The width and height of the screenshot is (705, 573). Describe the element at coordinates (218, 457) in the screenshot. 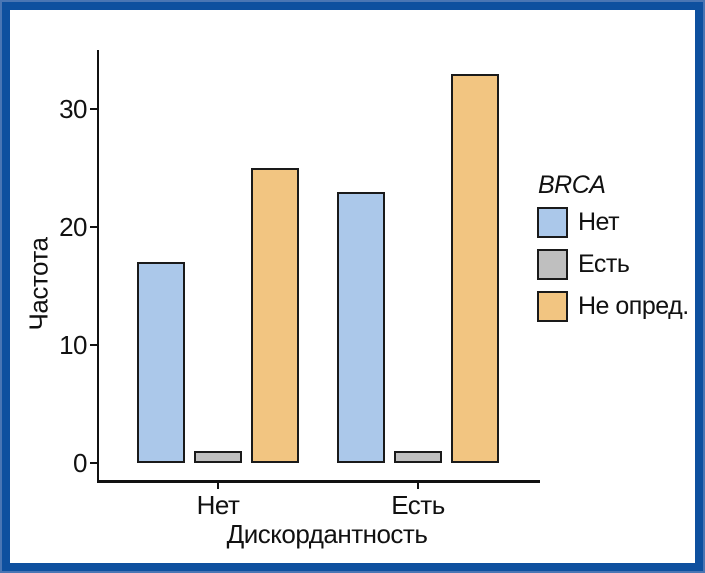

I see `bar-Есть-Нет` at that location.